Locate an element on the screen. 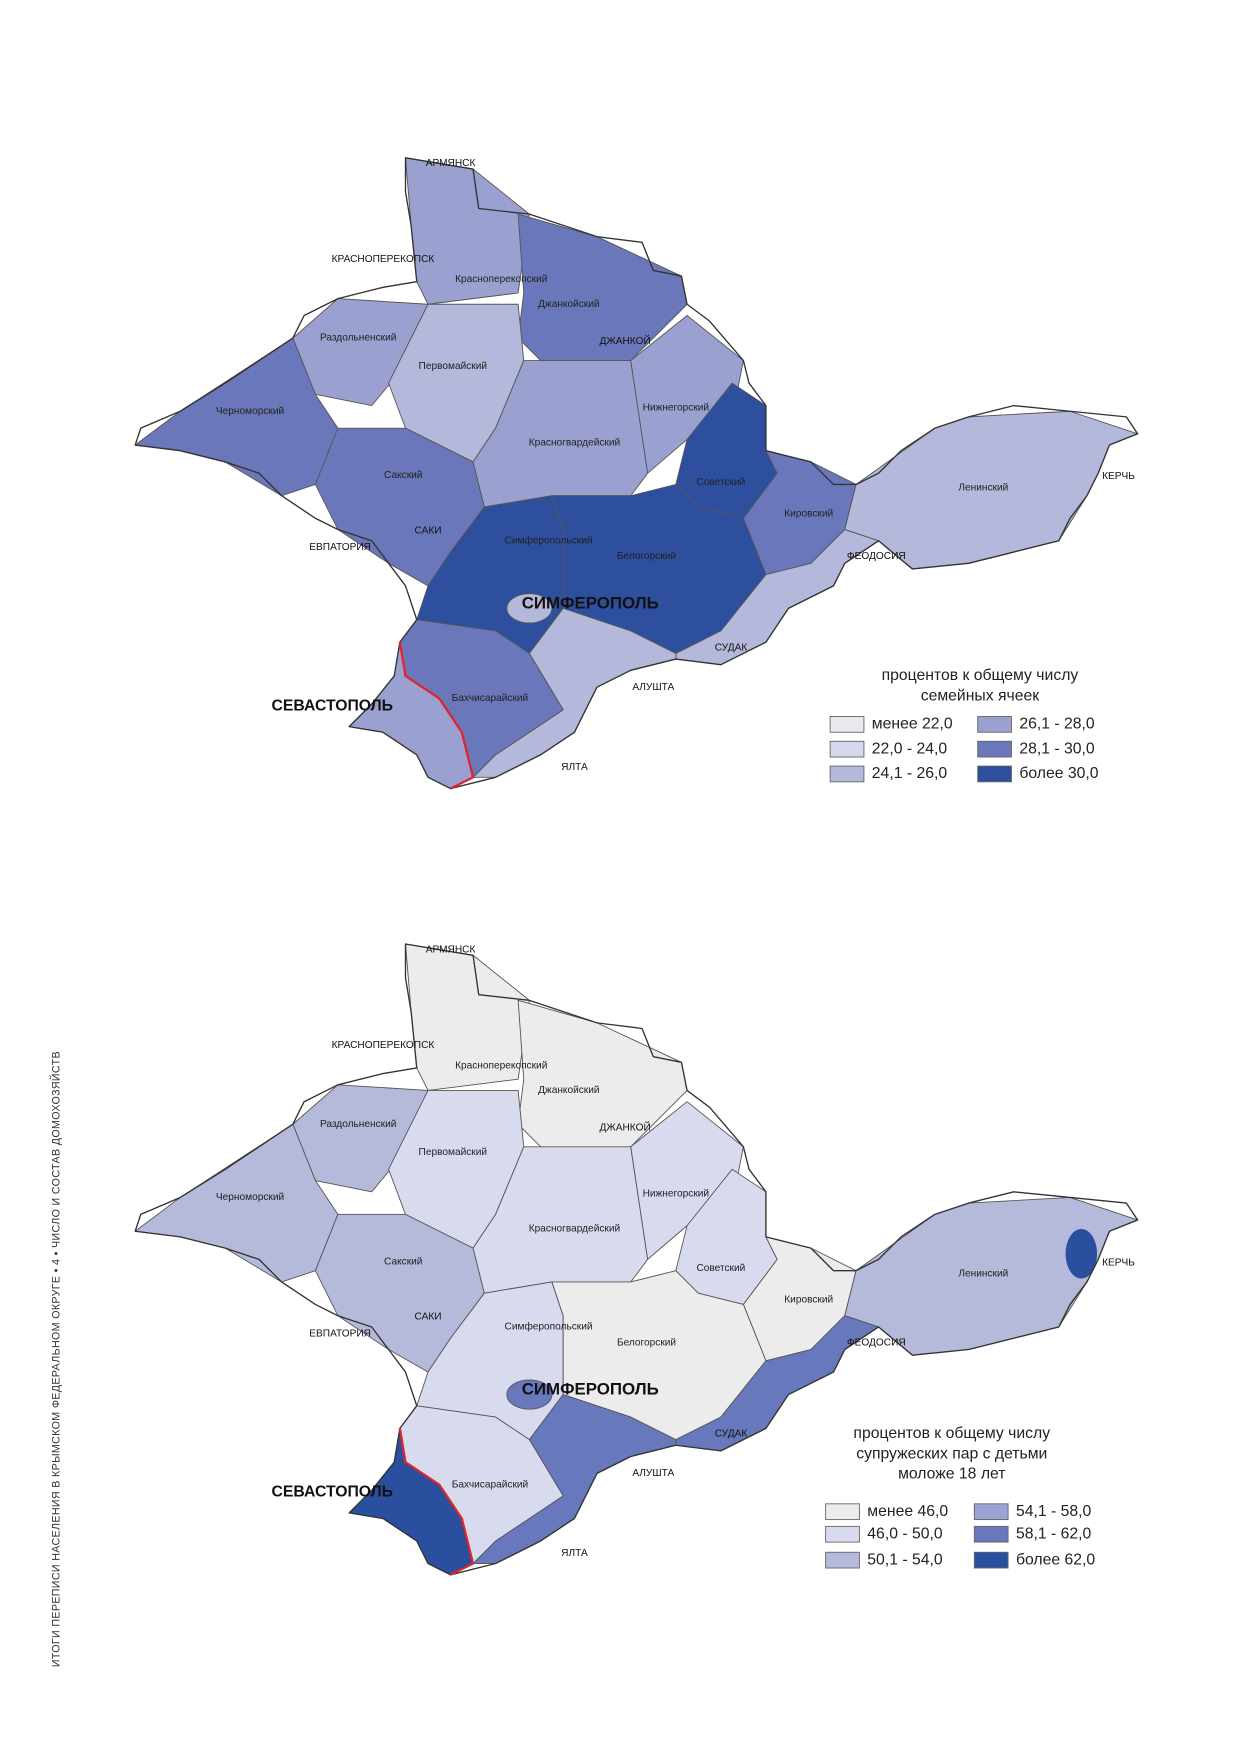  legend-label: 50,1 - 54,0 is located at coordinates (905, 1559).